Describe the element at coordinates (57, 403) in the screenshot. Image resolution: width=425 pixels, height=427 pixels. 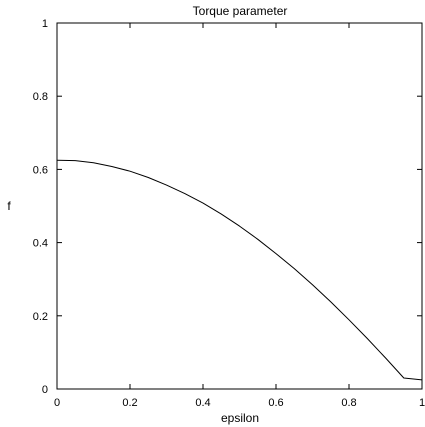
I see `x-tick-label: 0` at that location.